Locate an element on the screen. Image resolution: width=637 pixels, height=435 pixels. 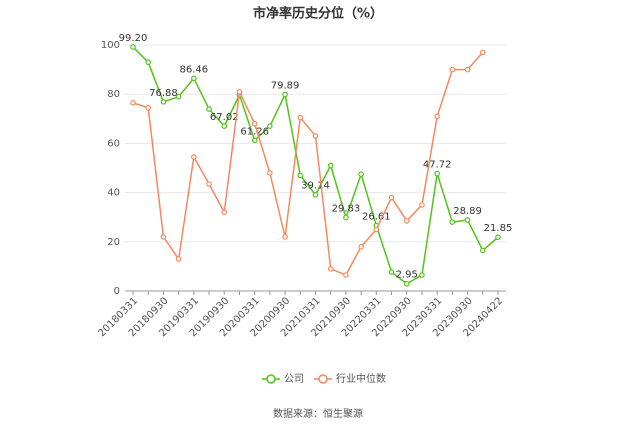
data-label: 29.83 is located at coordinates (346, 209).